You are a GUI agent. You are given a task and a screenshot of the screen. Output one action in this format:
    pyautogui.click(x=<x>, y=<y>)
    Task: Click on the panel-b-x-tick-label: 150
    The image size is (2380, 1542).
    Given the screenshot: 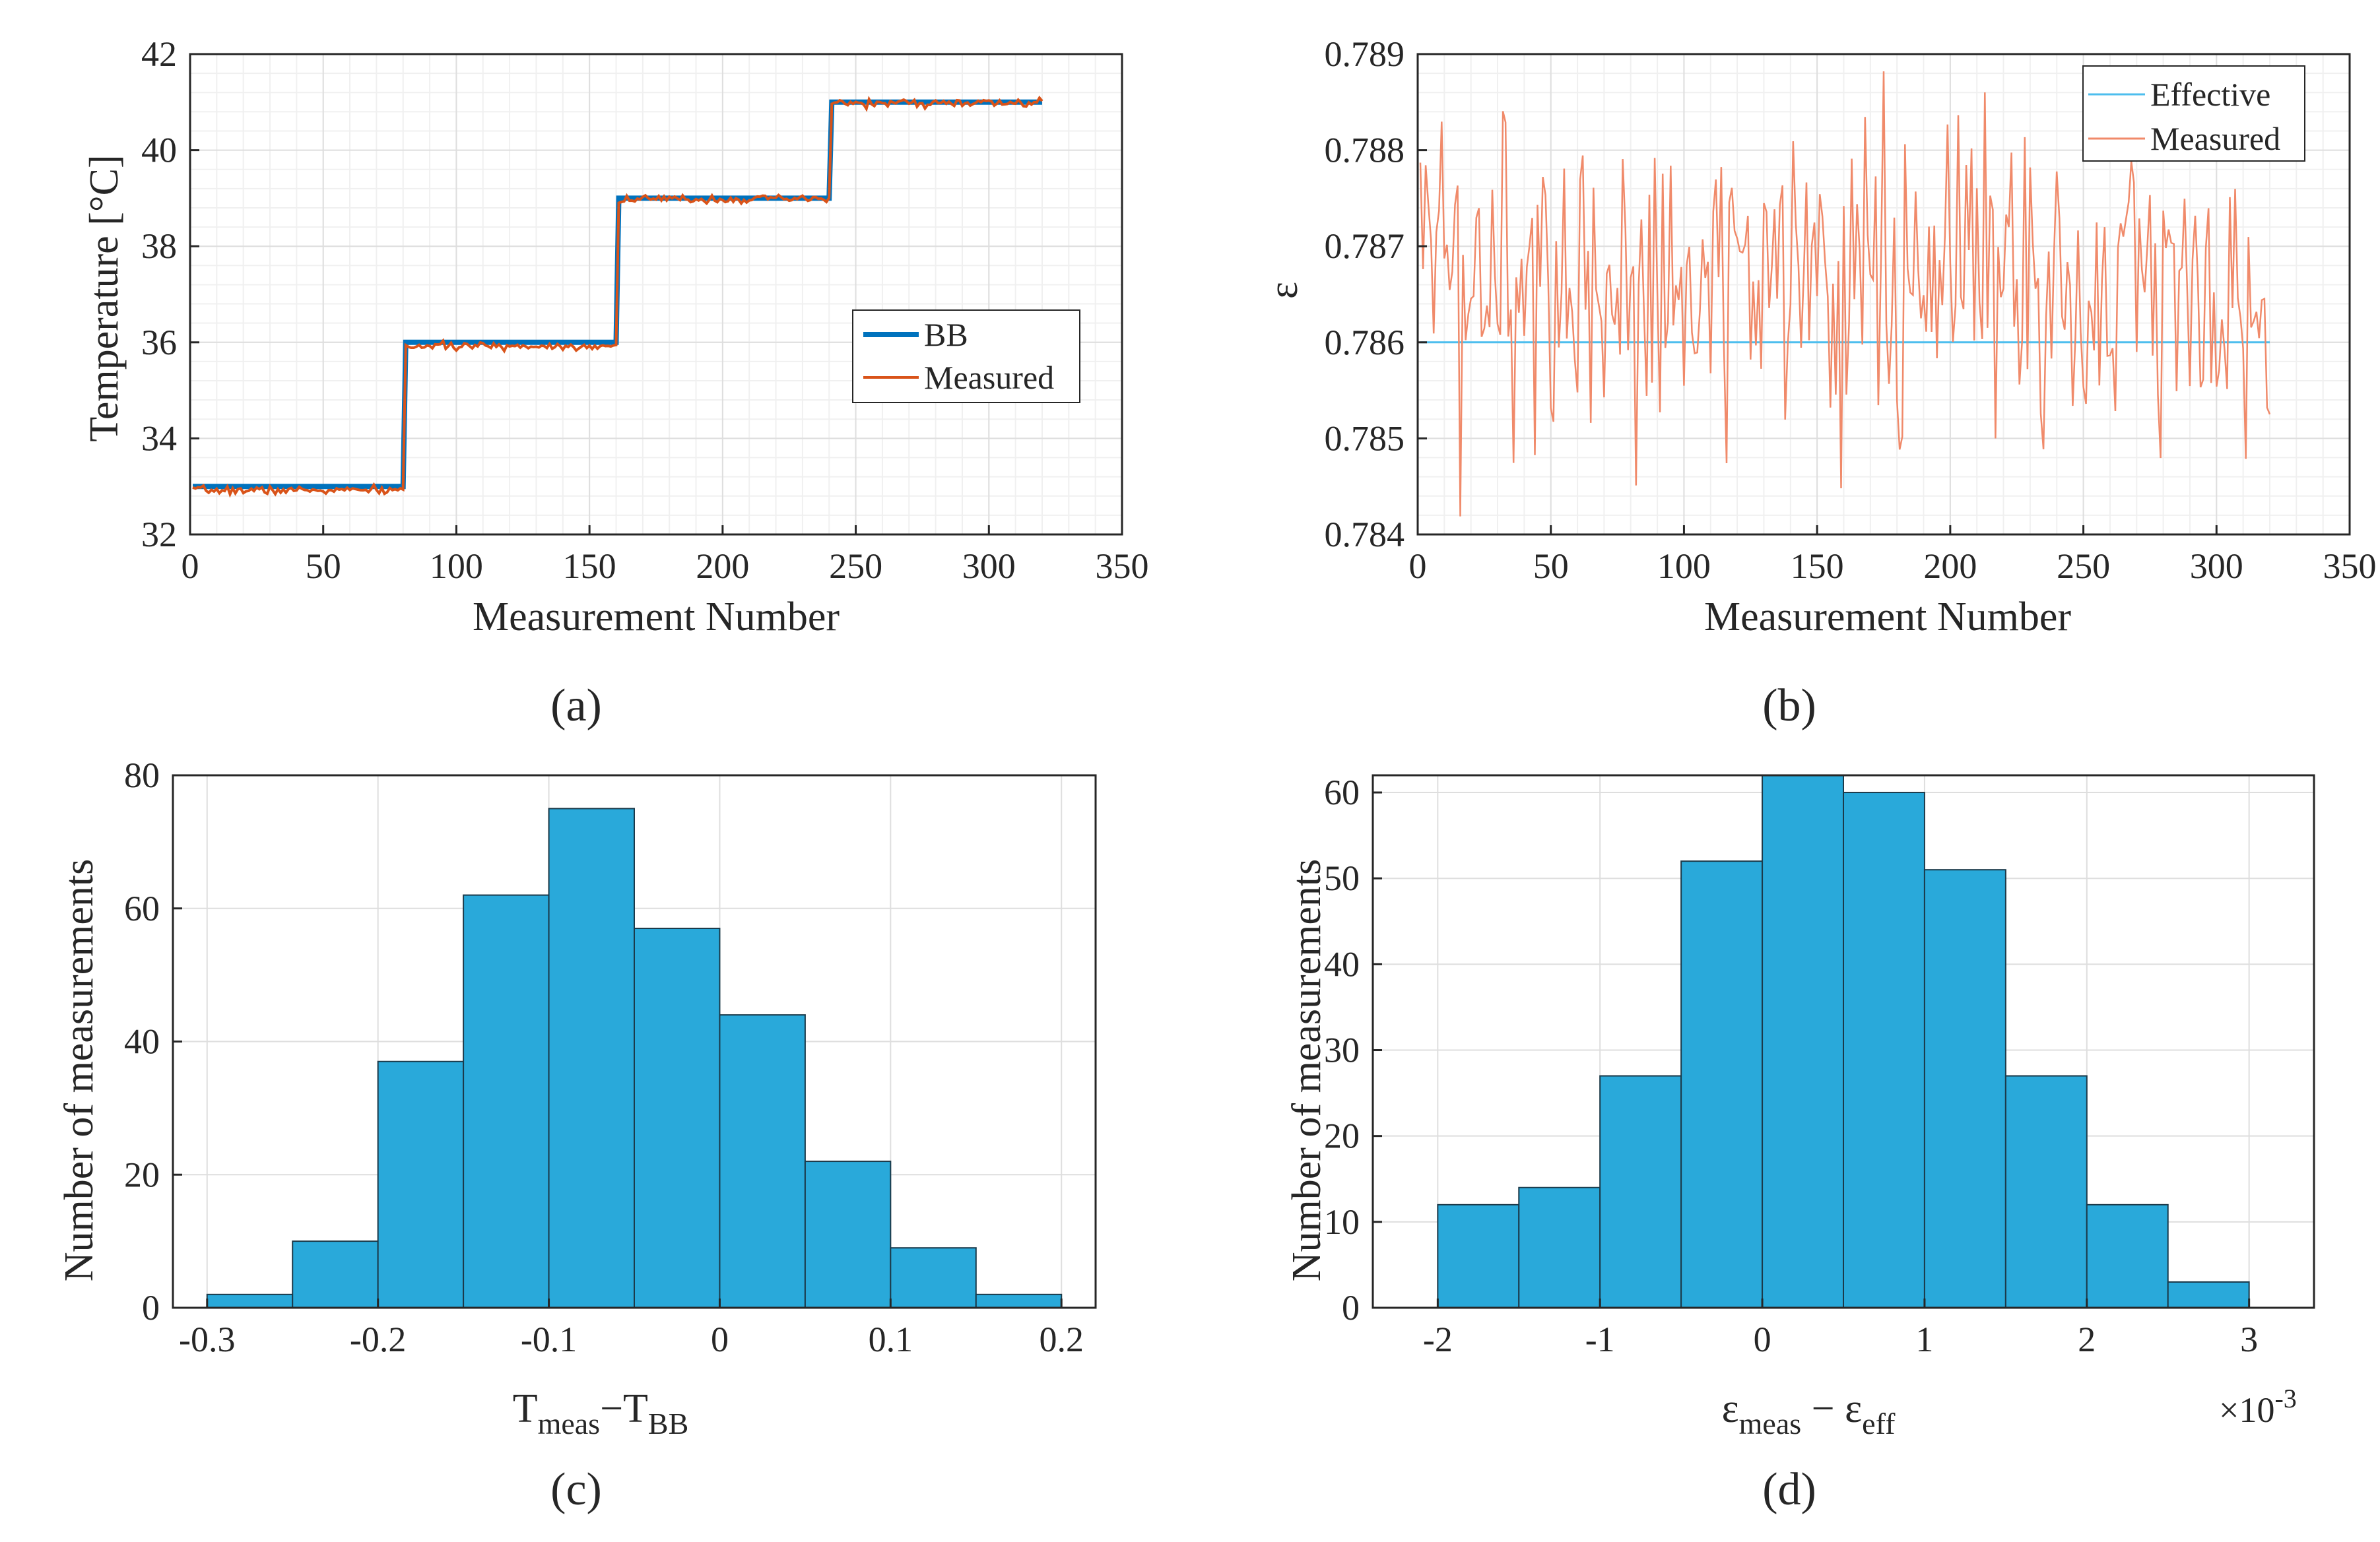 What is the action you would take?
    pyautogui.click(x=1817, y=566)
    